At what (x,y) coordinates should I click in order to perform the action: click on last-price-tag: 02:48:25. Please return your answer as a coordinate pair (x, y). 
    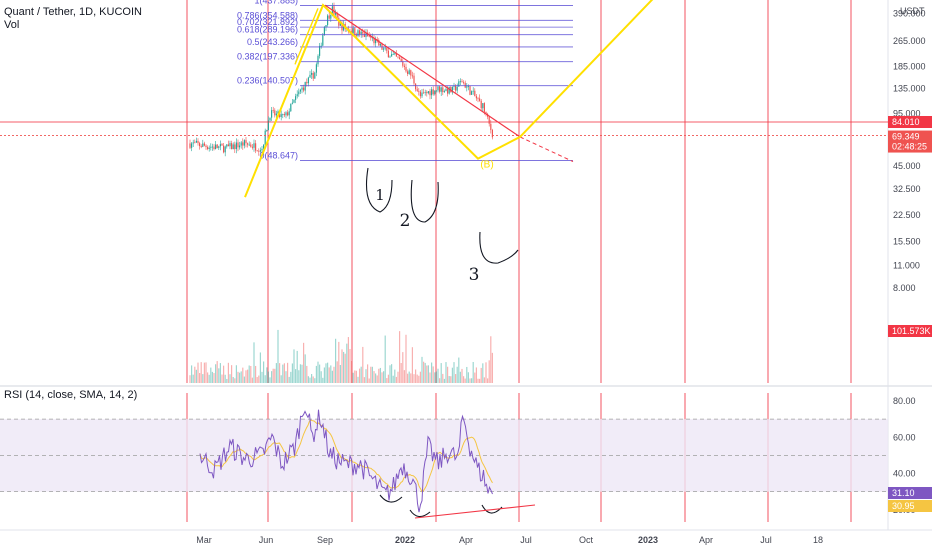
    Looking at the image, I should click on (909, 147).